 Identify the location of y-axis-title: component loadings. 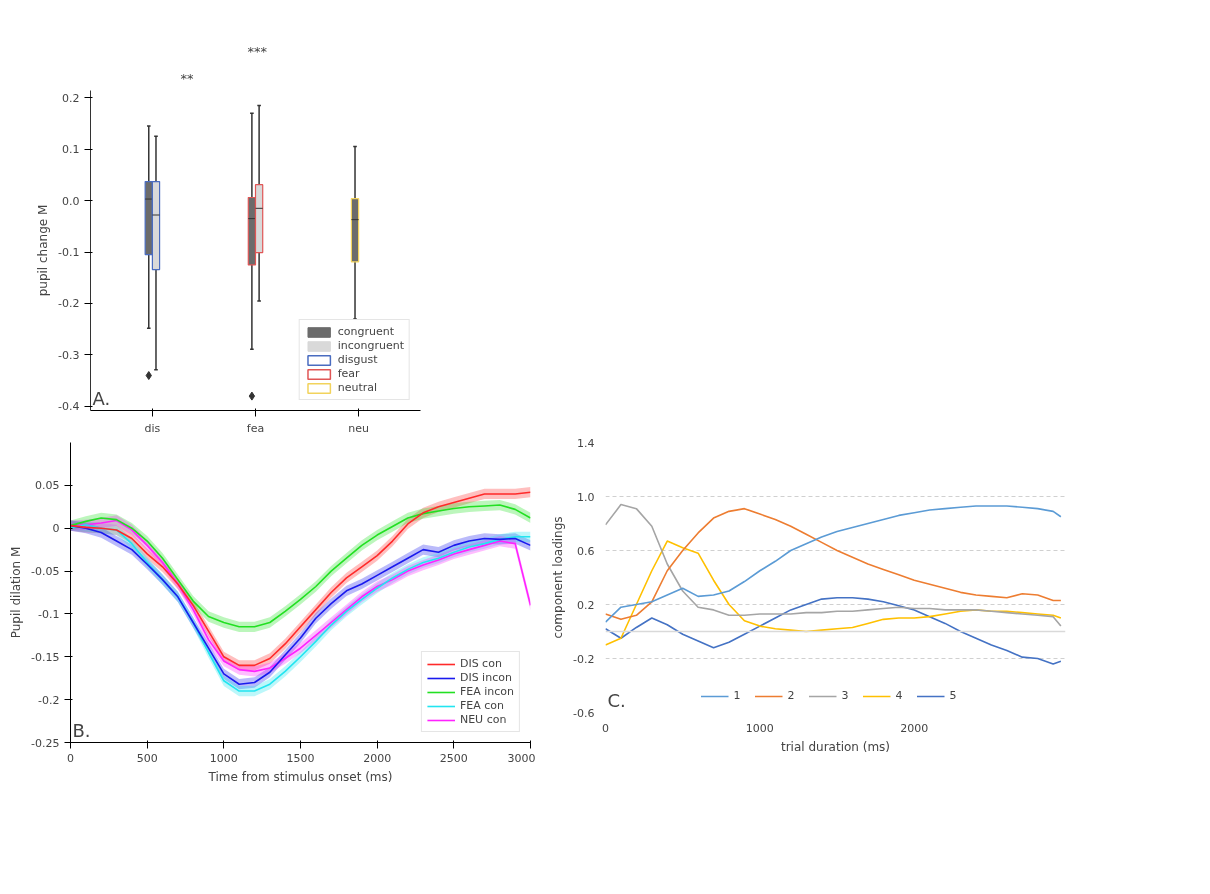
(558, 577).